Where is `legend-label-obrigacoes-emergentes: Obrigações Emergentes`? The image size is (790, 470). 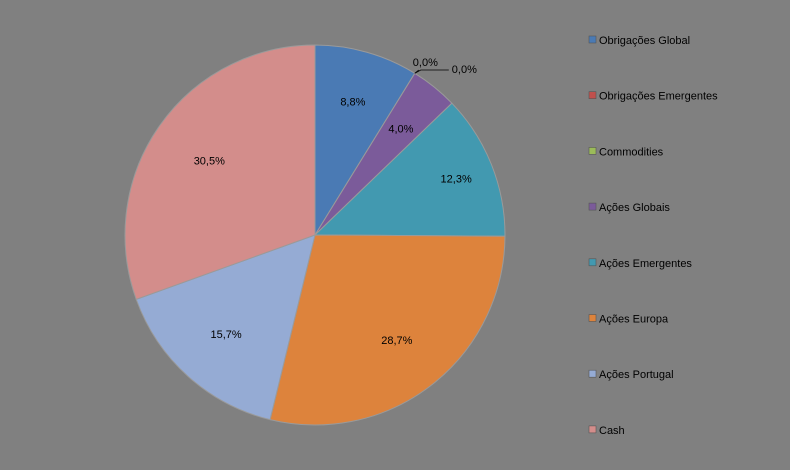
legend-label-obrigacoes-emergentes: Obrigações Emergentes is located at coordinates (658, 97).